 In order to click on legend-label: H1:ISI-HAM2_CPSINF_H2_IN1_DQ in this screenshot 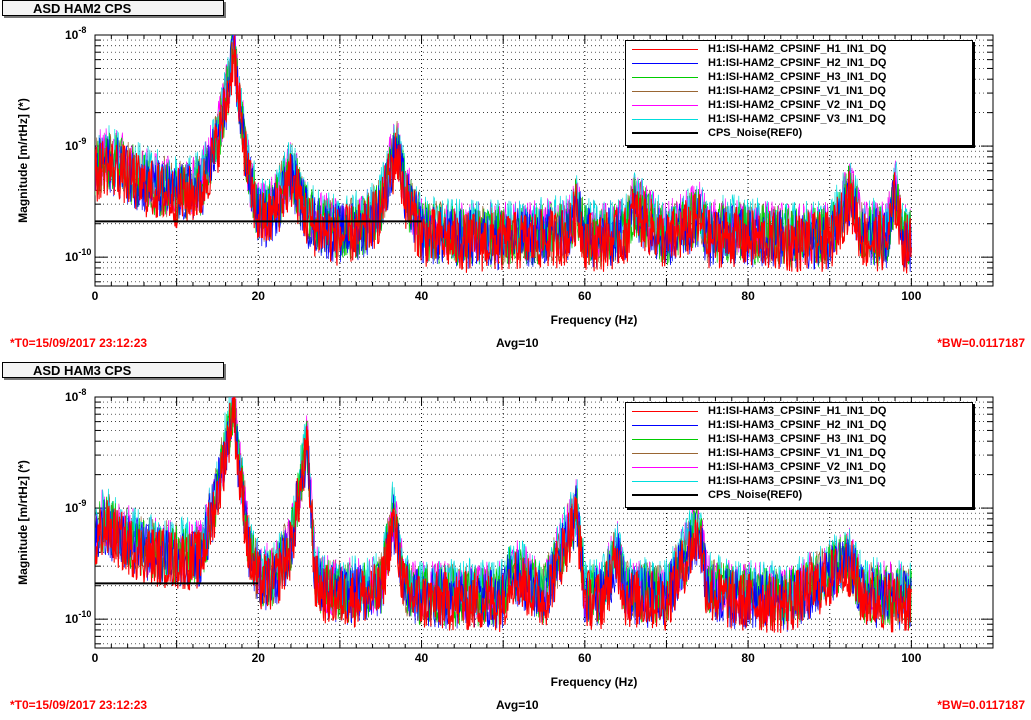, I will do `click(797, 63)`.